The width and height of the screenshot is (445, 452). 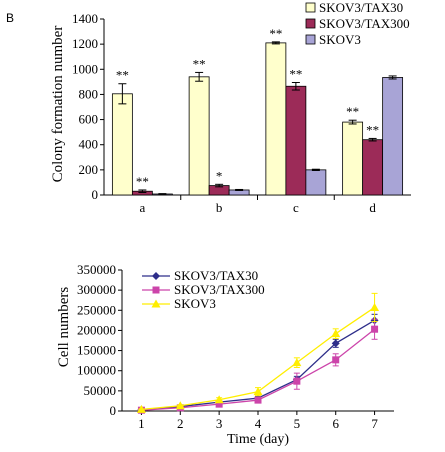 What do you see at coordinates (113, 410) in the screenshot?
I see `line-chart-y-tick-label: 0` at bounding box center [113, 410].